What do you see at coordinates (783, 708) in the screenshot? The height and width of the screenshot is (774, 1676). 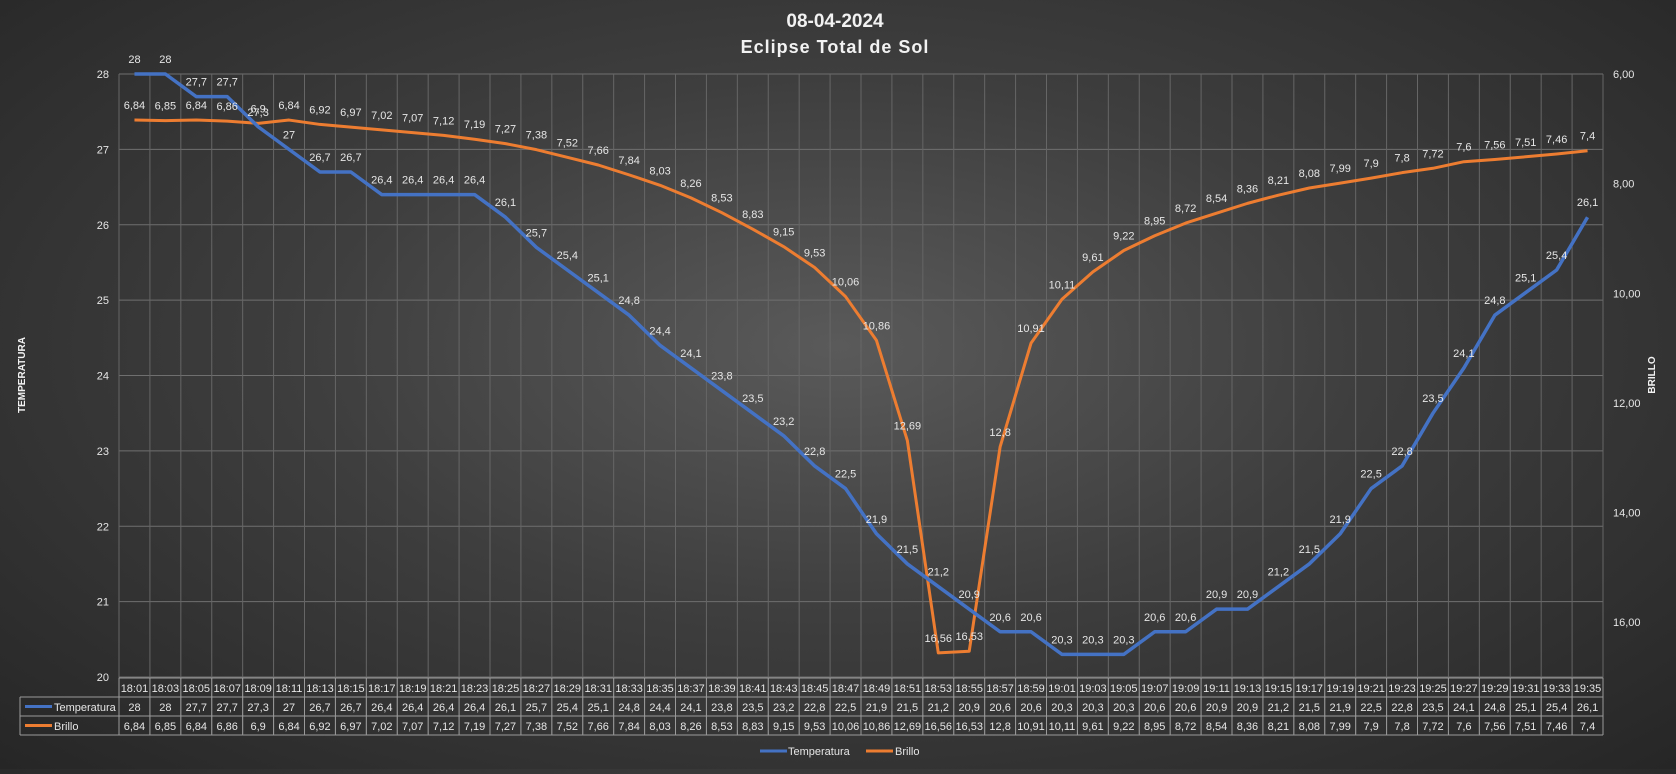 I see `table-cell-temperatura: 23,2` at bounding box center [783, 708].